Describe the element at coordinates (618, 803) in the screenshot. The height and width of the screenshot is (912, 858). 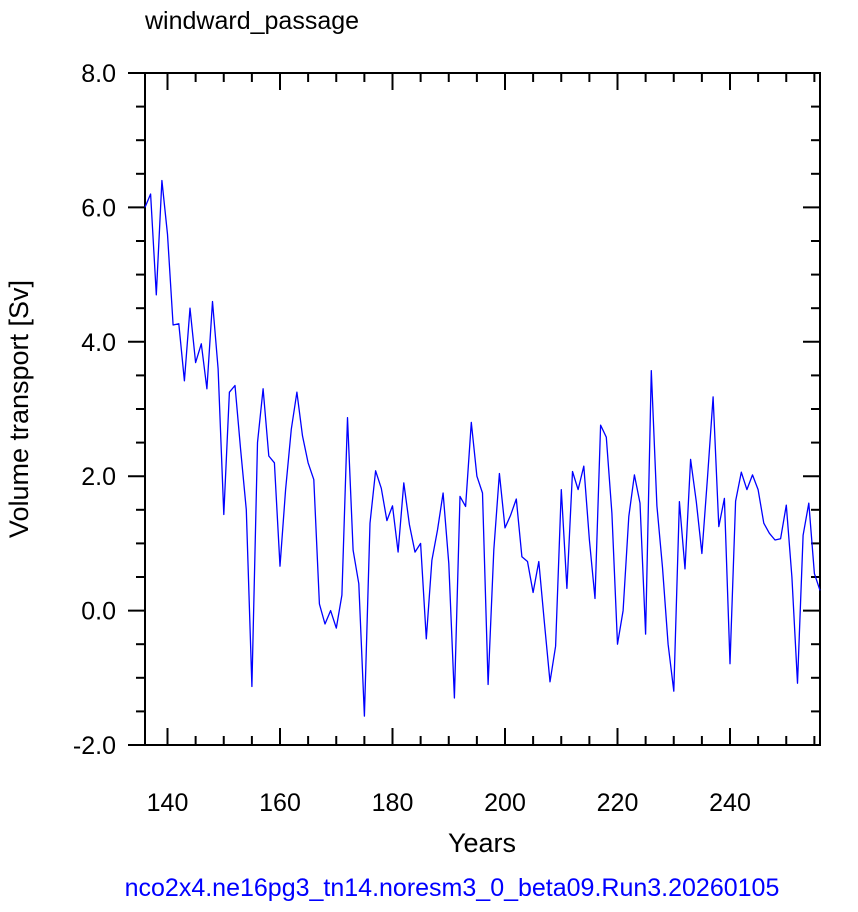
I see `x-tick-label: 220` at that location.